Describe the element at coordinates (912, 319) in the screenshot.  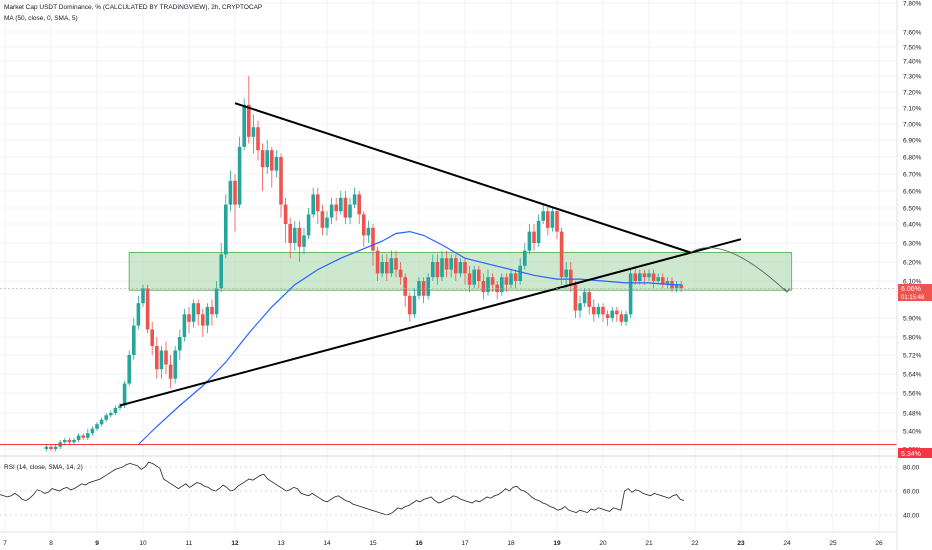
I see `y-tick-label: 5.90%` at that location.